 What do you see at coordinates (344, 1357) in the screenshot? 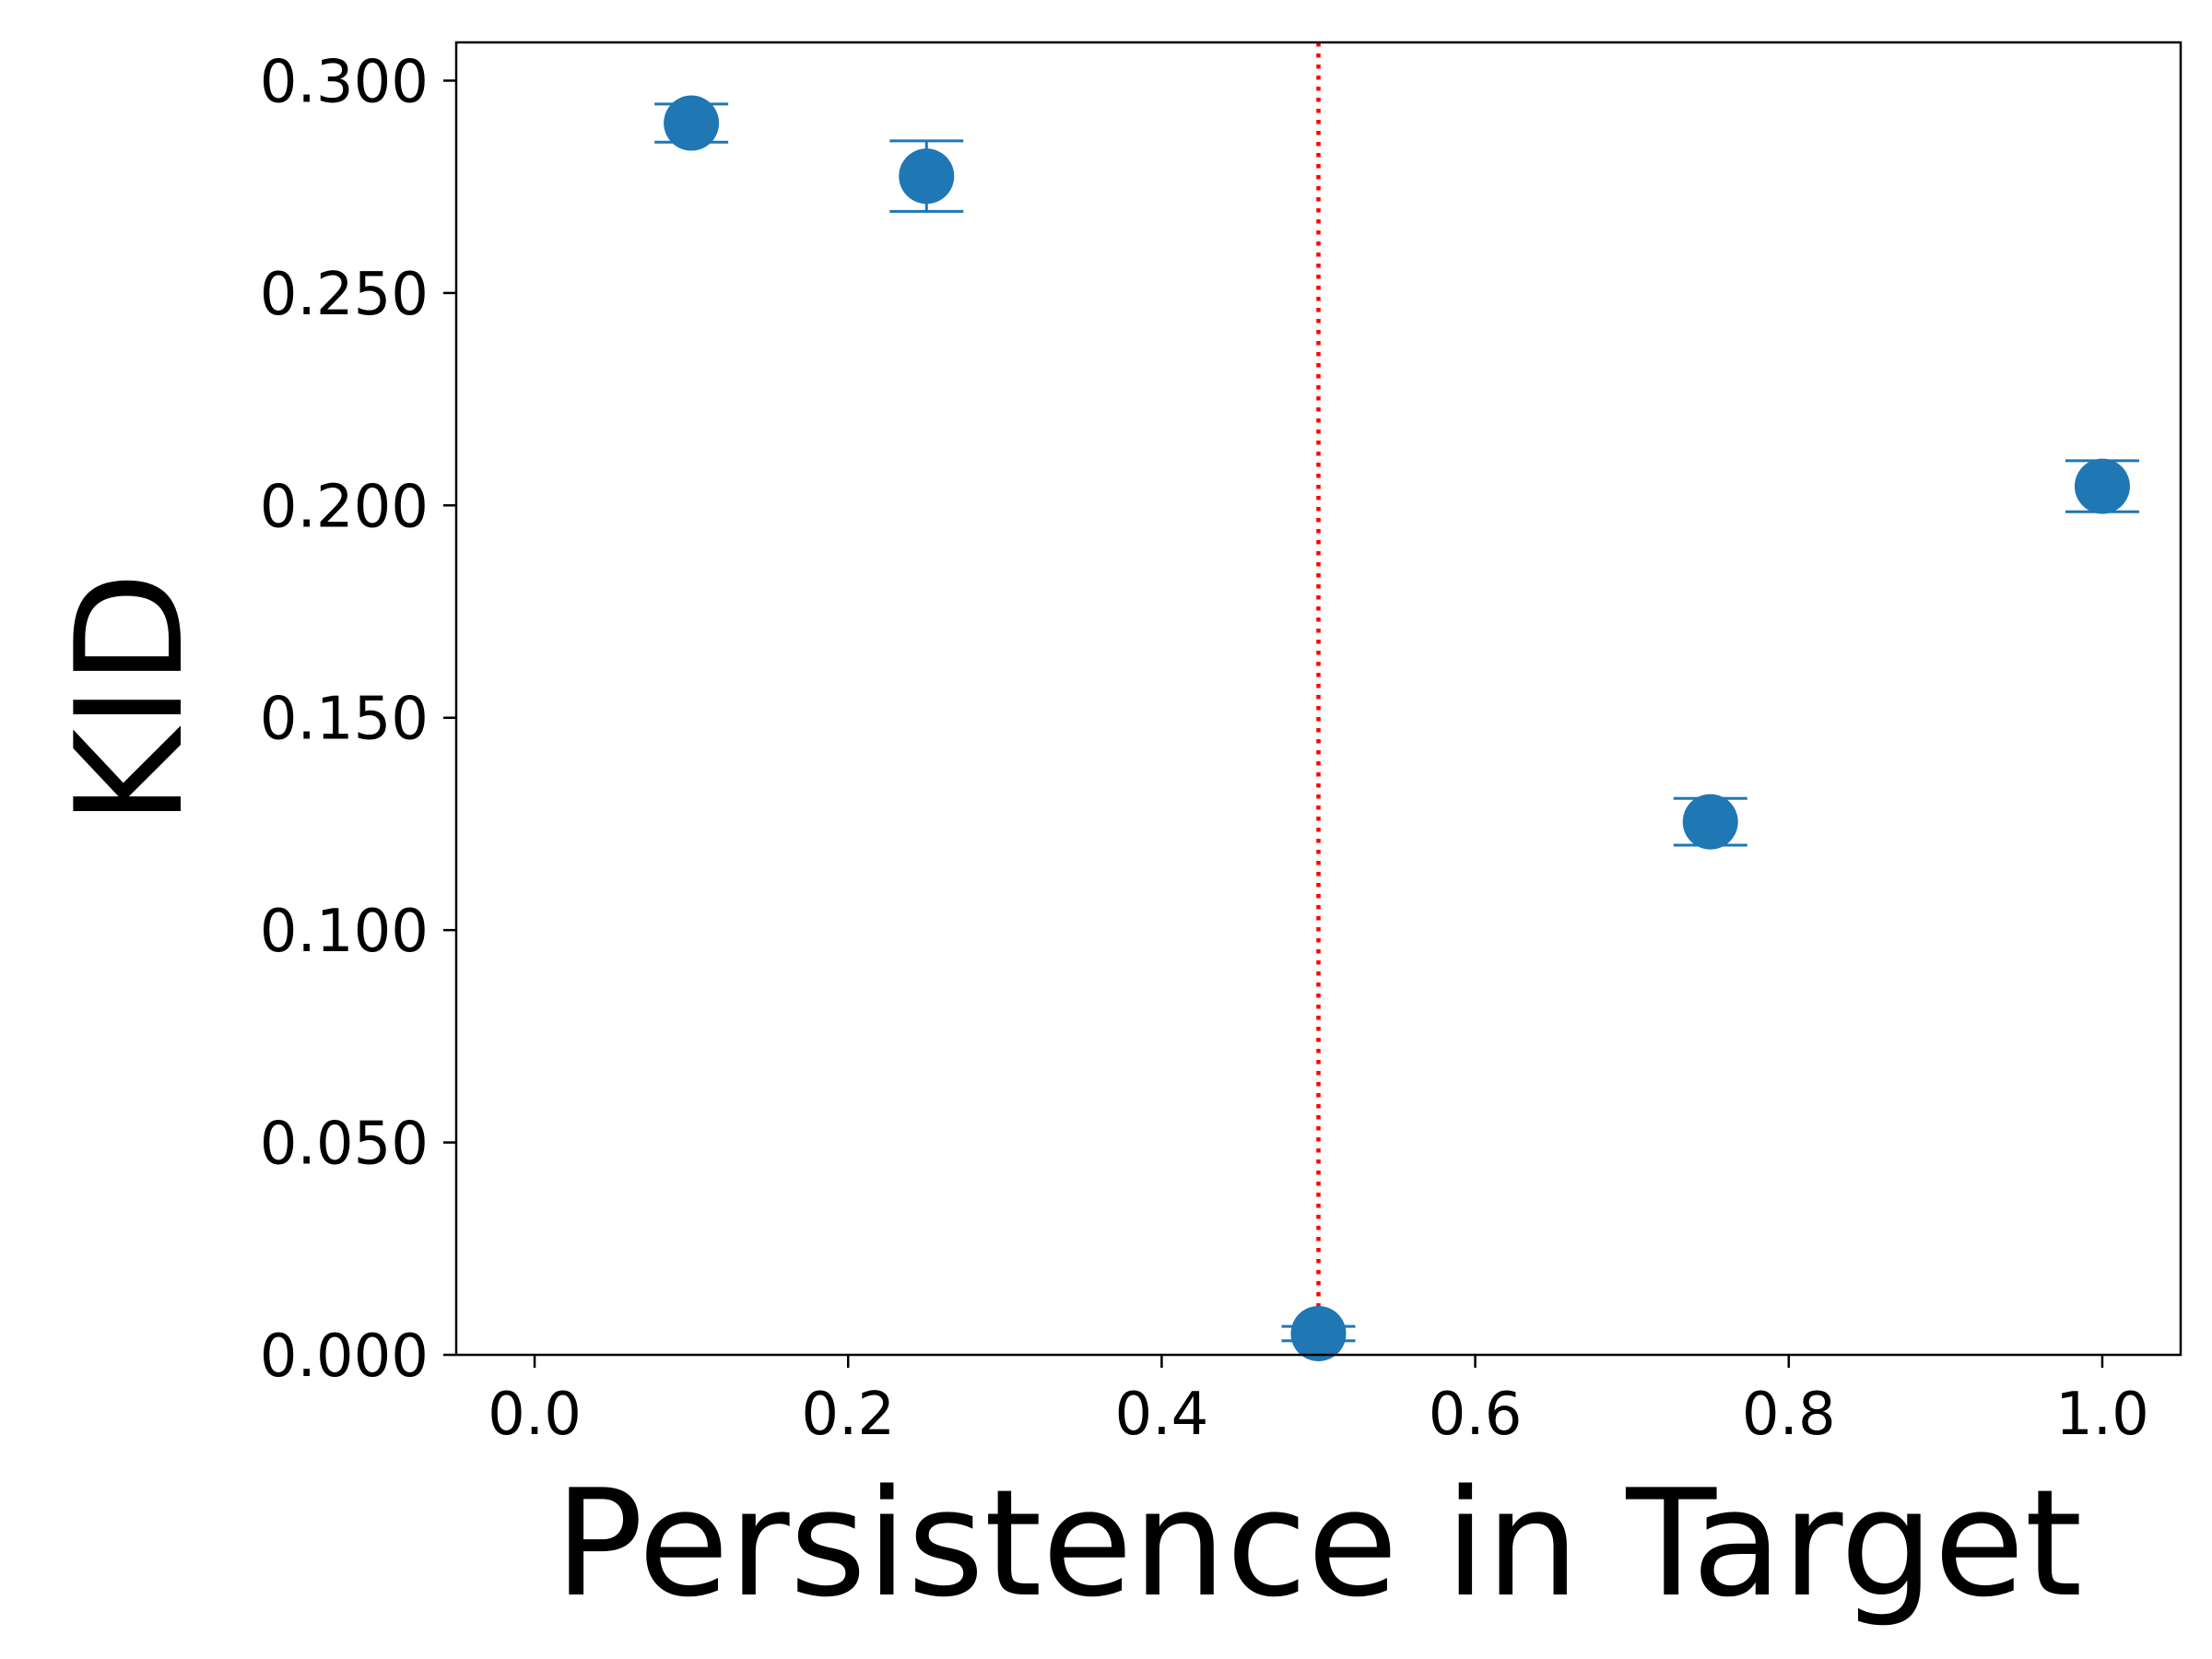
I see `y-tick-label: 0.000` at bounding box center [344, 1357].